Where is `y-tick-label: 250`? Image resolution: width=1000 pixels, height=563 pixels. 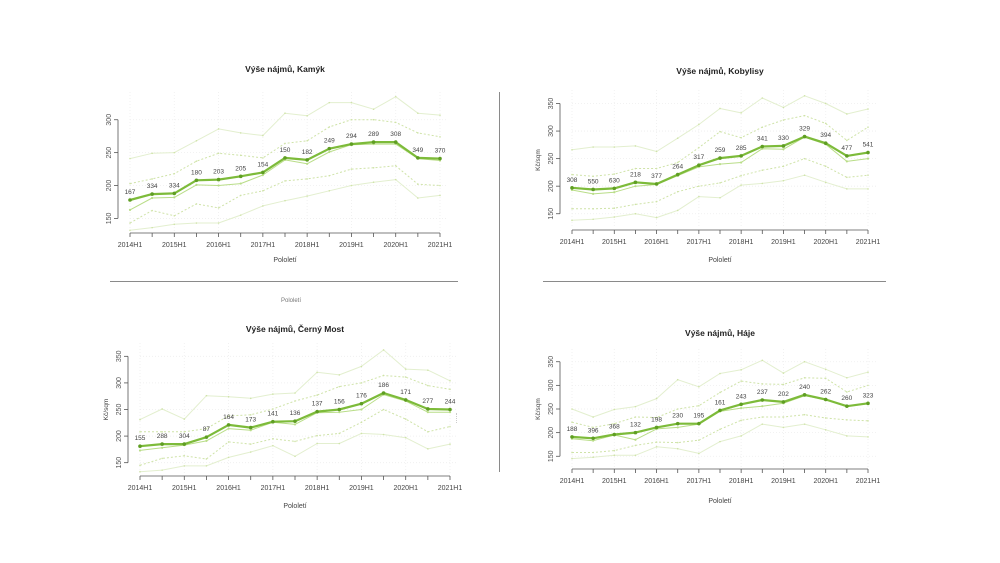 y-tick-label: 250 is located at coordinates (551, 159).